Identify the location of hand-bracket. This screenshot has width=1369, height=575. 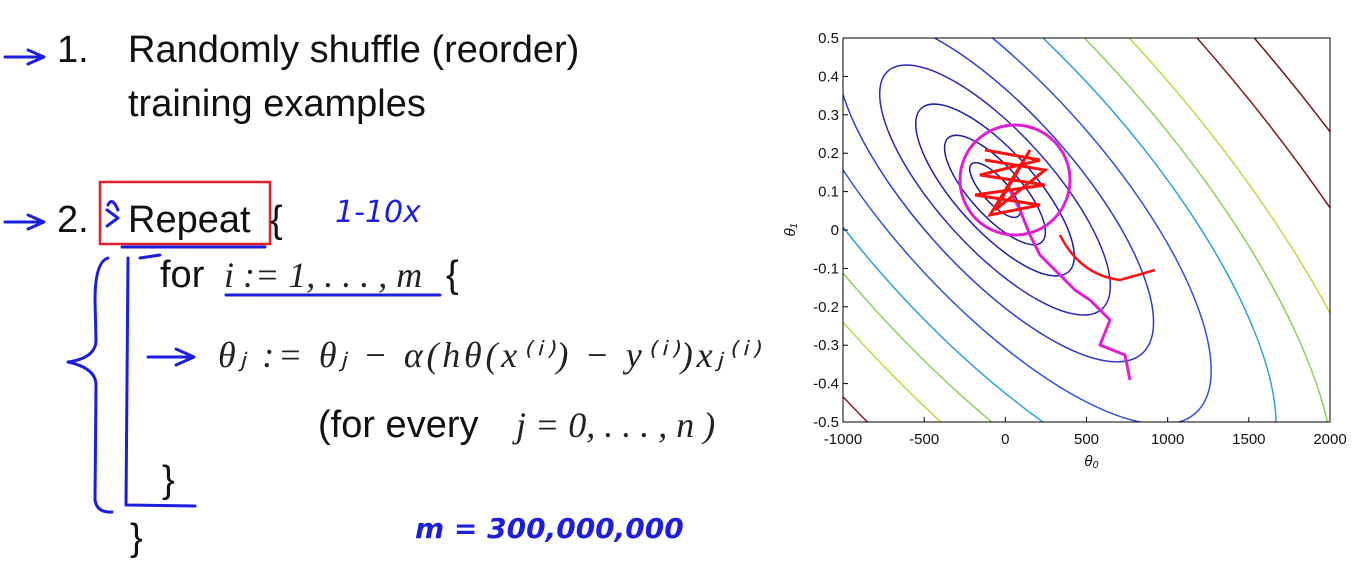
(160, 380).